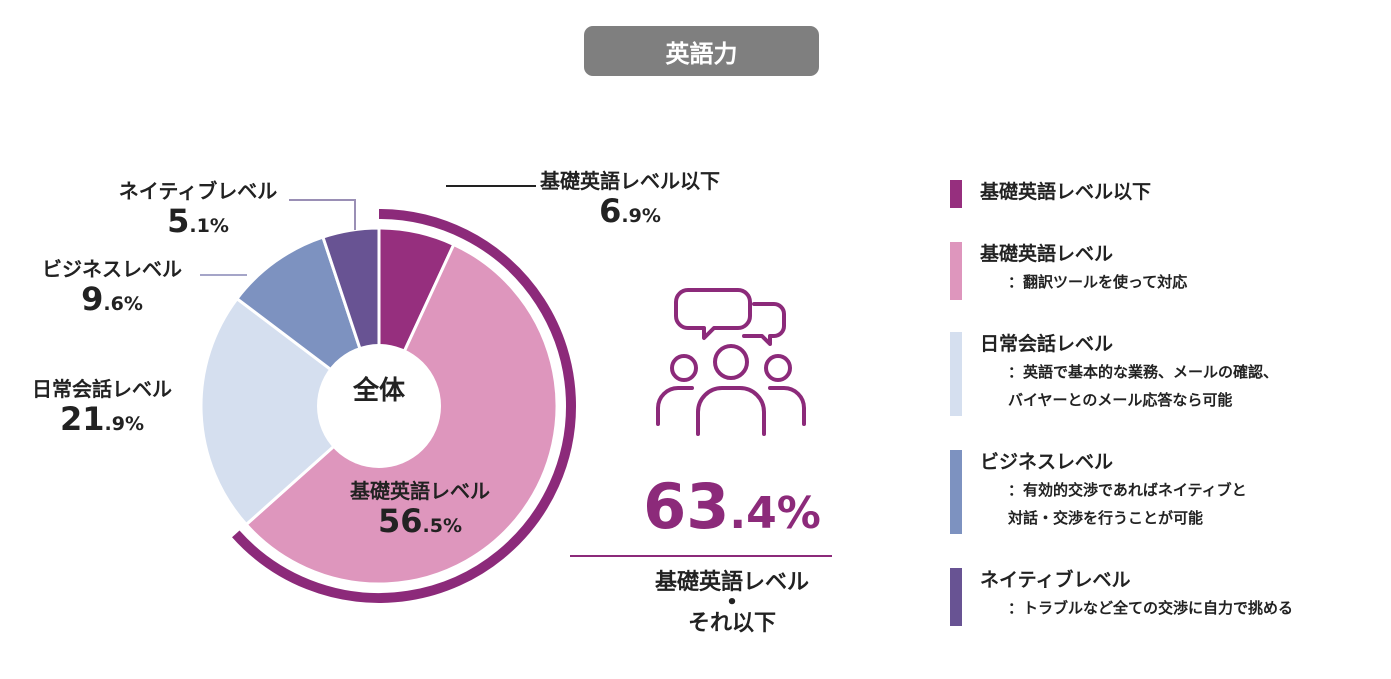 Image resolution: width=1391 pixels, height=679 pixels. I want to click on label-daily: 日常会話レベル 21.9%, so click(102, 408).